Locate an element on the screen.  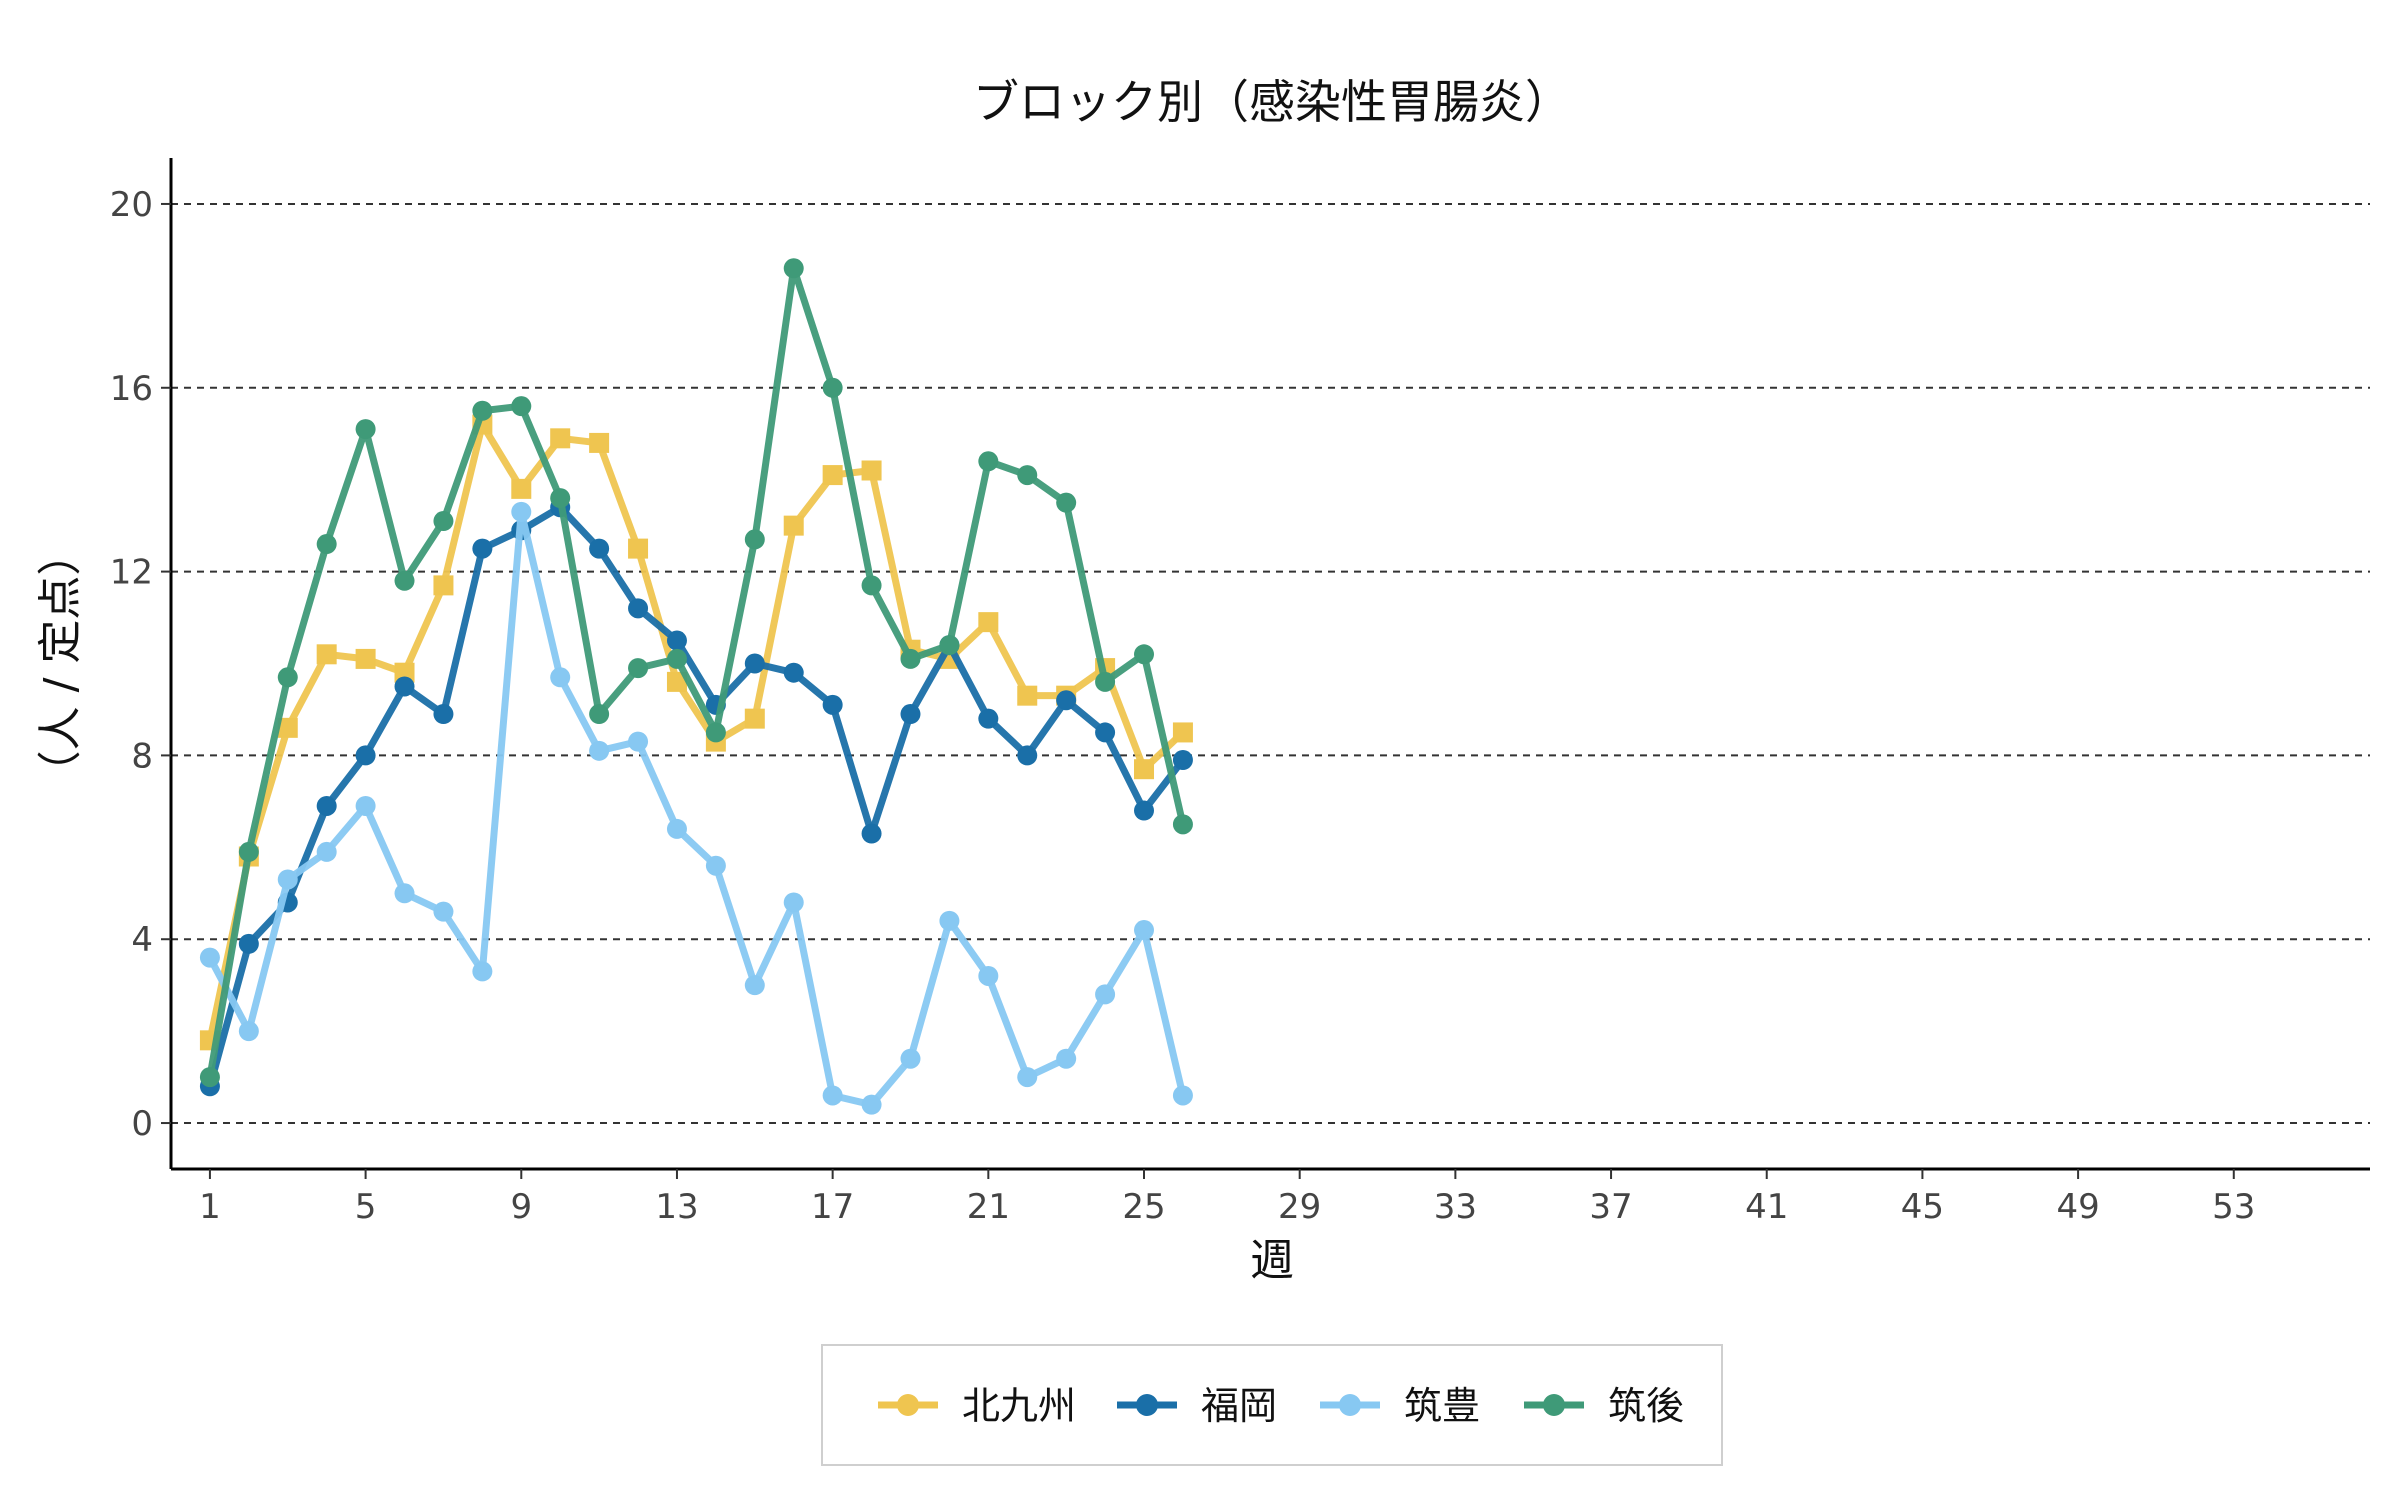
legend-label: 福岡 is located at coordinates (1239, 1406).